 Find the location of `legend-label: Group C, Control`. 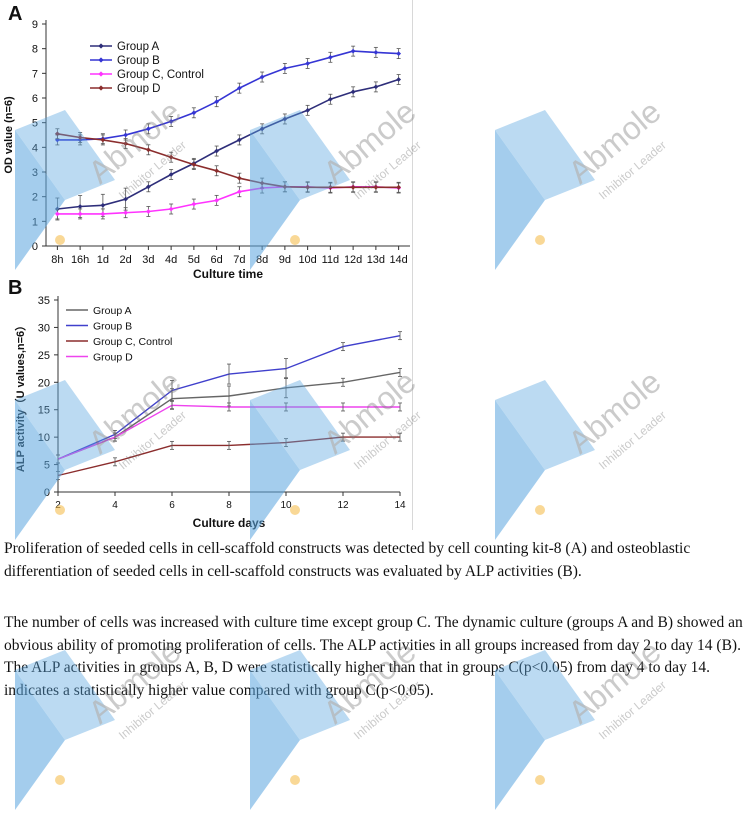

legend-label: Group C, Control is located at coordinates (132, 342).